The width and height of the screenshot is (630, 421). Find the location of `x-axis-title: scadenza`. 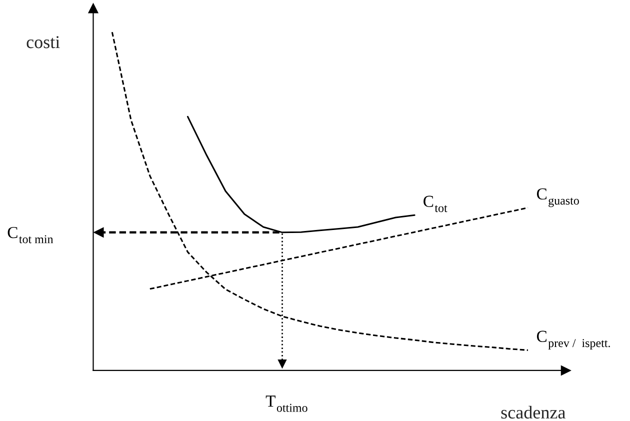

x-axis-title: scadenza is located at coordinates (533, 412).